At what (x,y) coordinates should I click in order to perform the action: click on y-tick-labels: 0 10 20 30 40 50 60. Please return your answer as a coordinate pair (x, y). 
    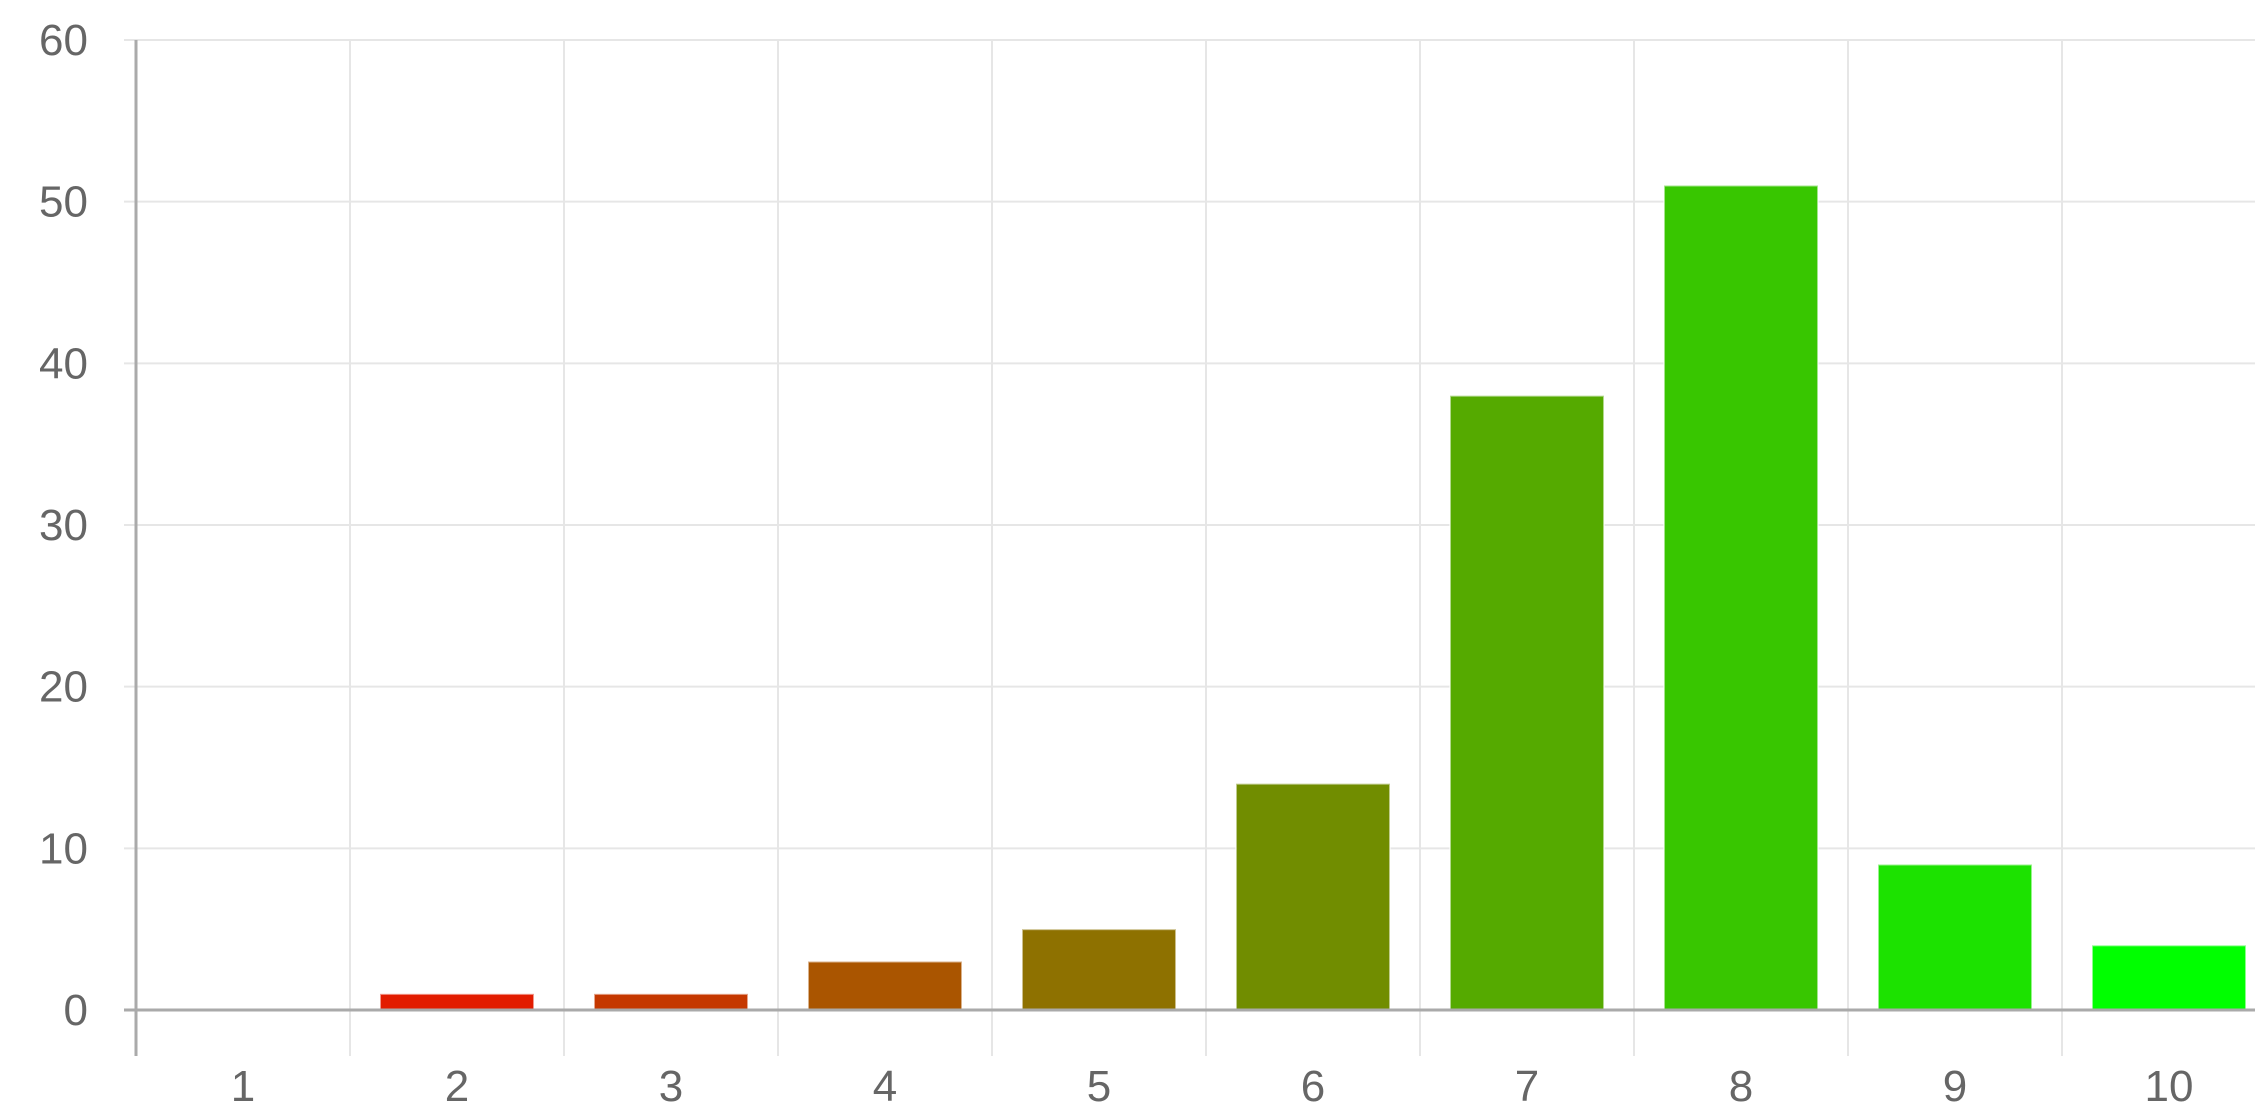
    Looking at the image, I should click on (63, 525).